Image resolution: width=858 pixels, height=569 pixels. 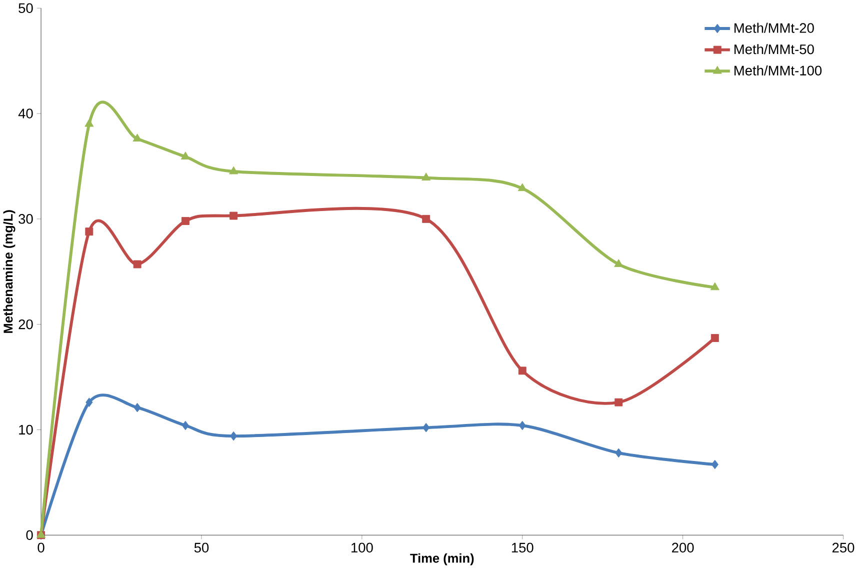 What do you see at coordinates (843, 547) in the screenshot?
I see `x-tick-label: 250` at bounding box center [843, 547].